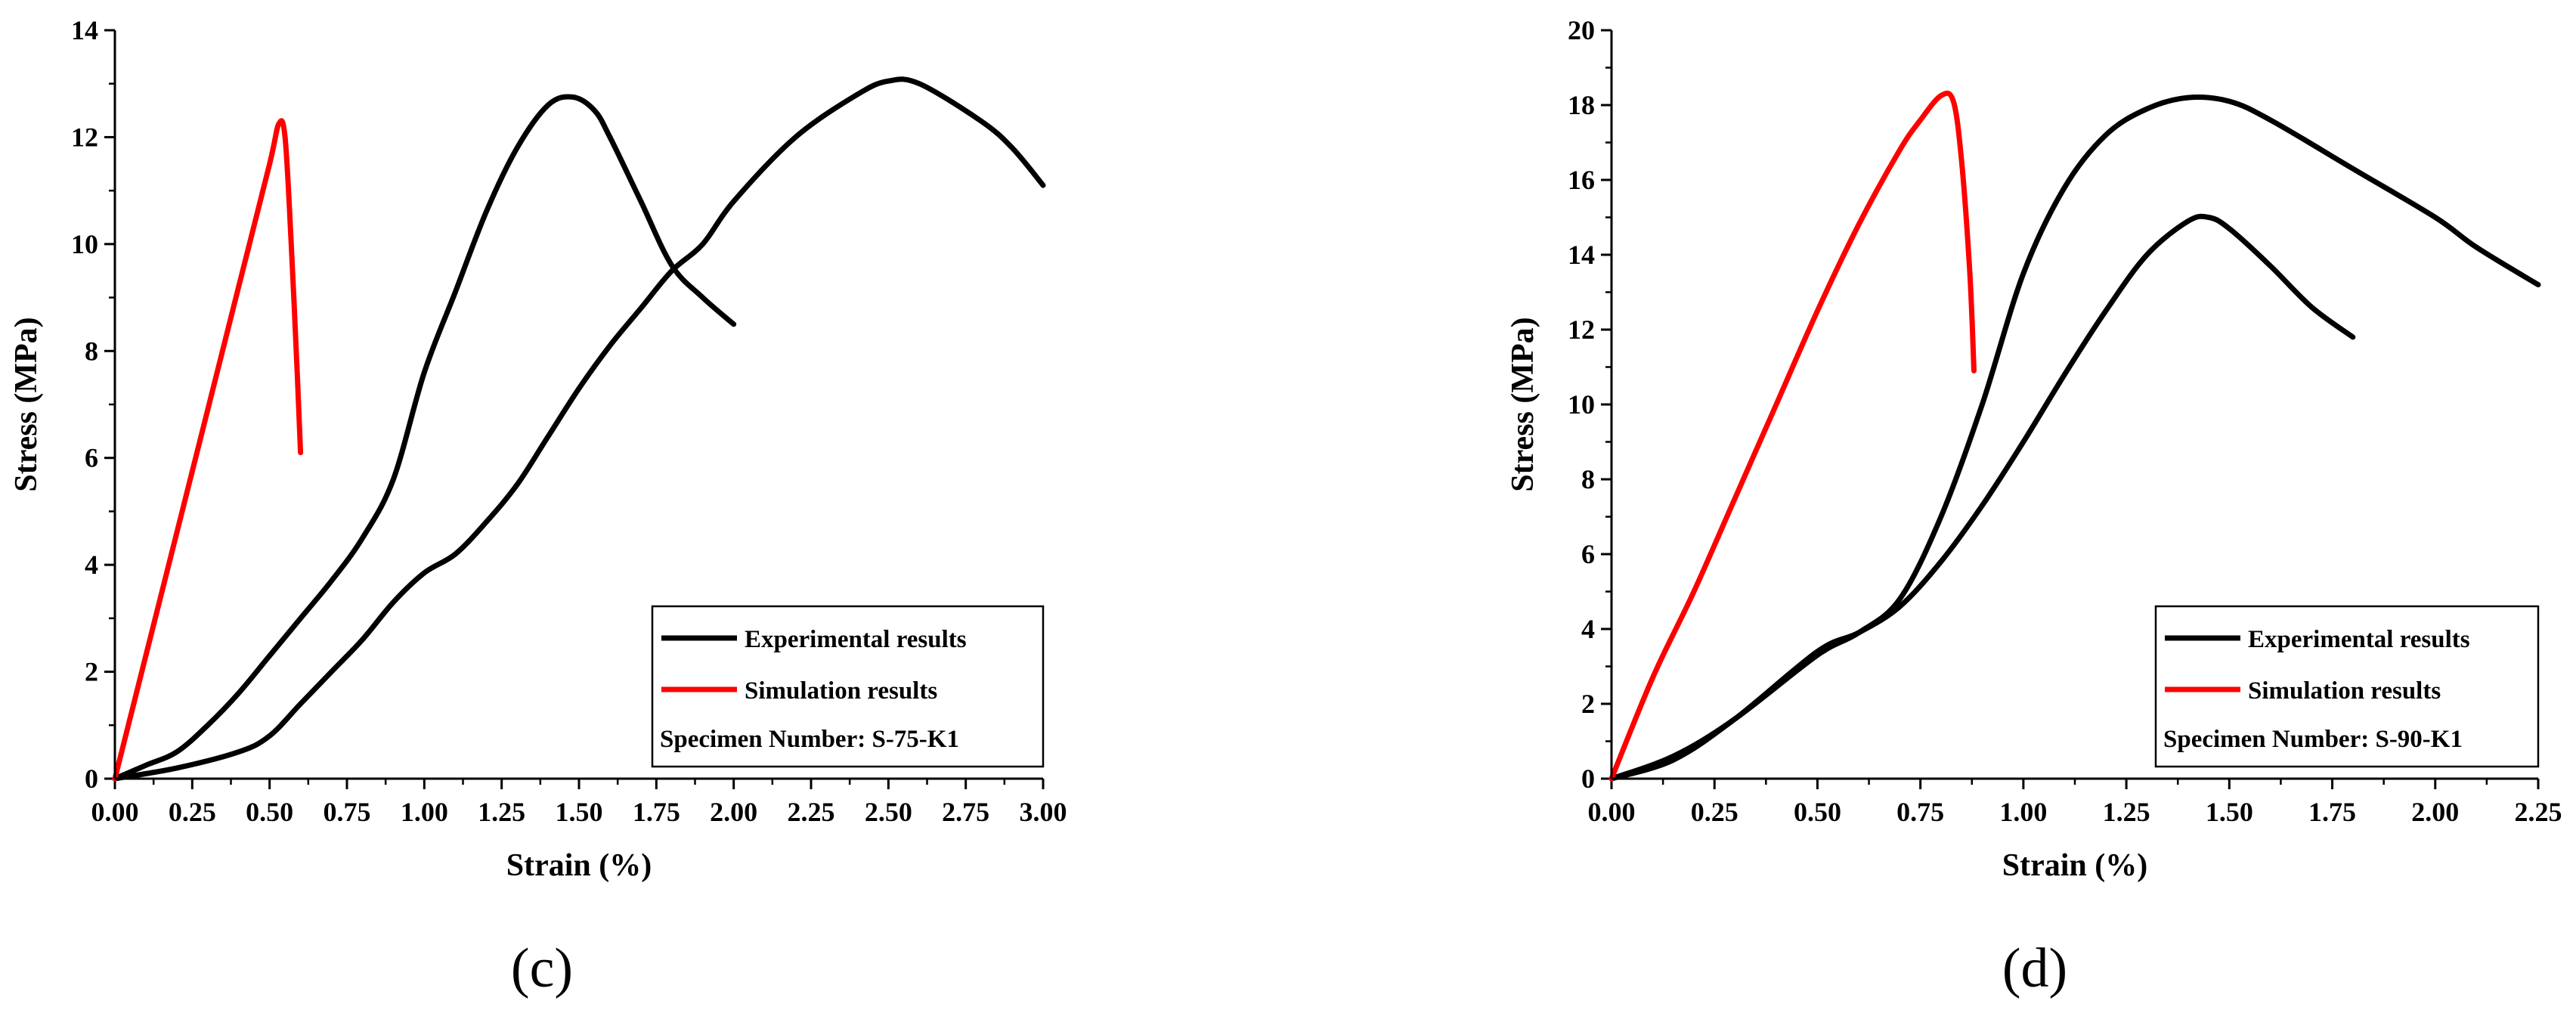 The image size is (2576, 1010). Describe the element at coordinates (888, 812) in the screenshot. I see `x-tick-label: 2.50` at that location.